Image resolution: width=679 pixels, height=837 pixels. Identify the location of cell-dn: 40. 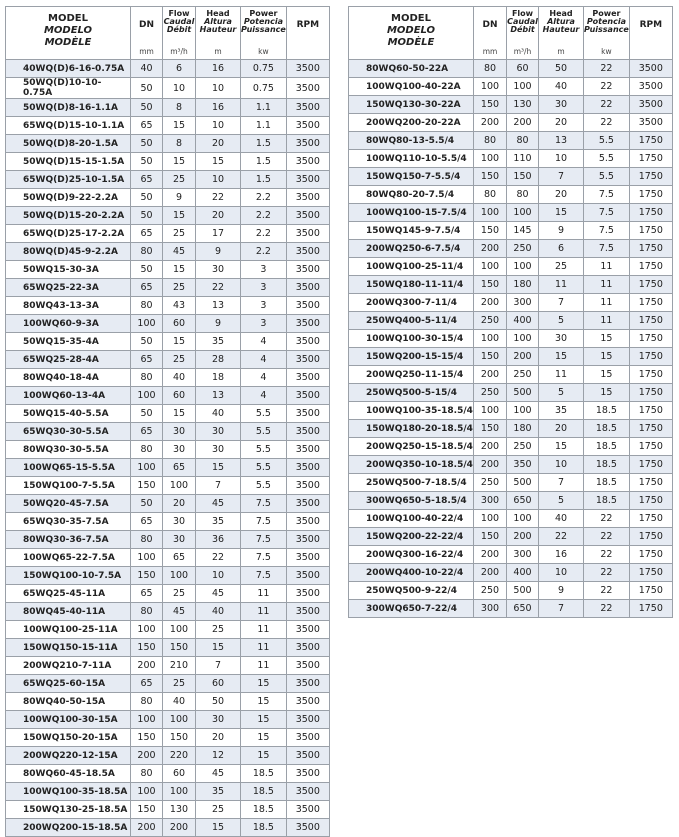
(146, 68).